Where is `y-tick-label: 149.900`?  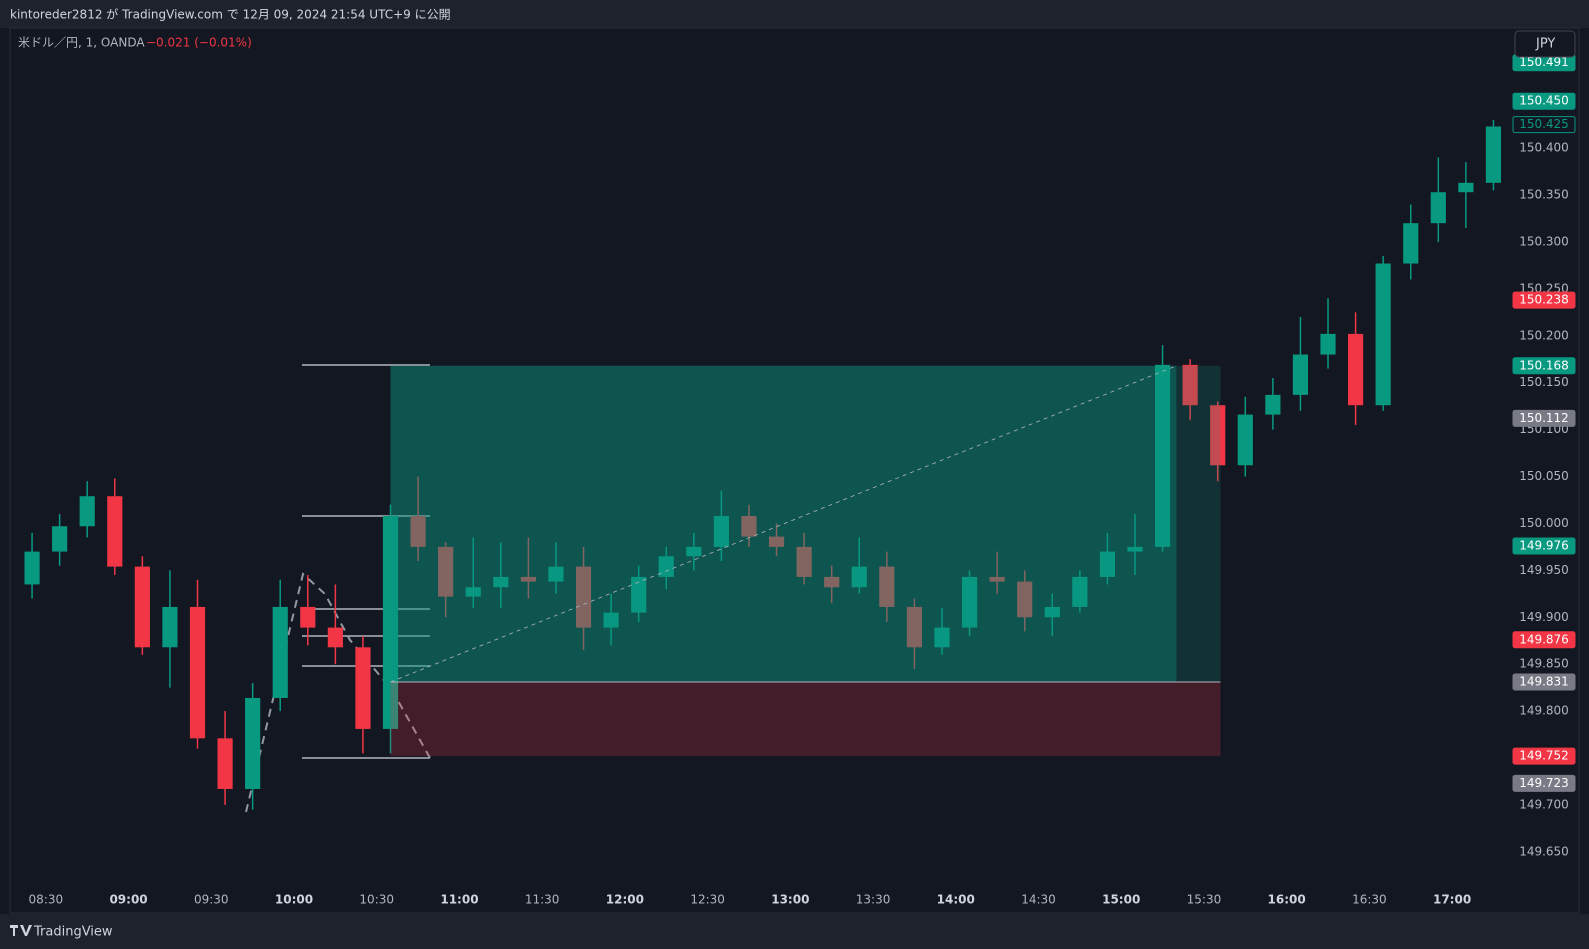 y-tick-label: 149.900 is located at coordinates (1544, 617).